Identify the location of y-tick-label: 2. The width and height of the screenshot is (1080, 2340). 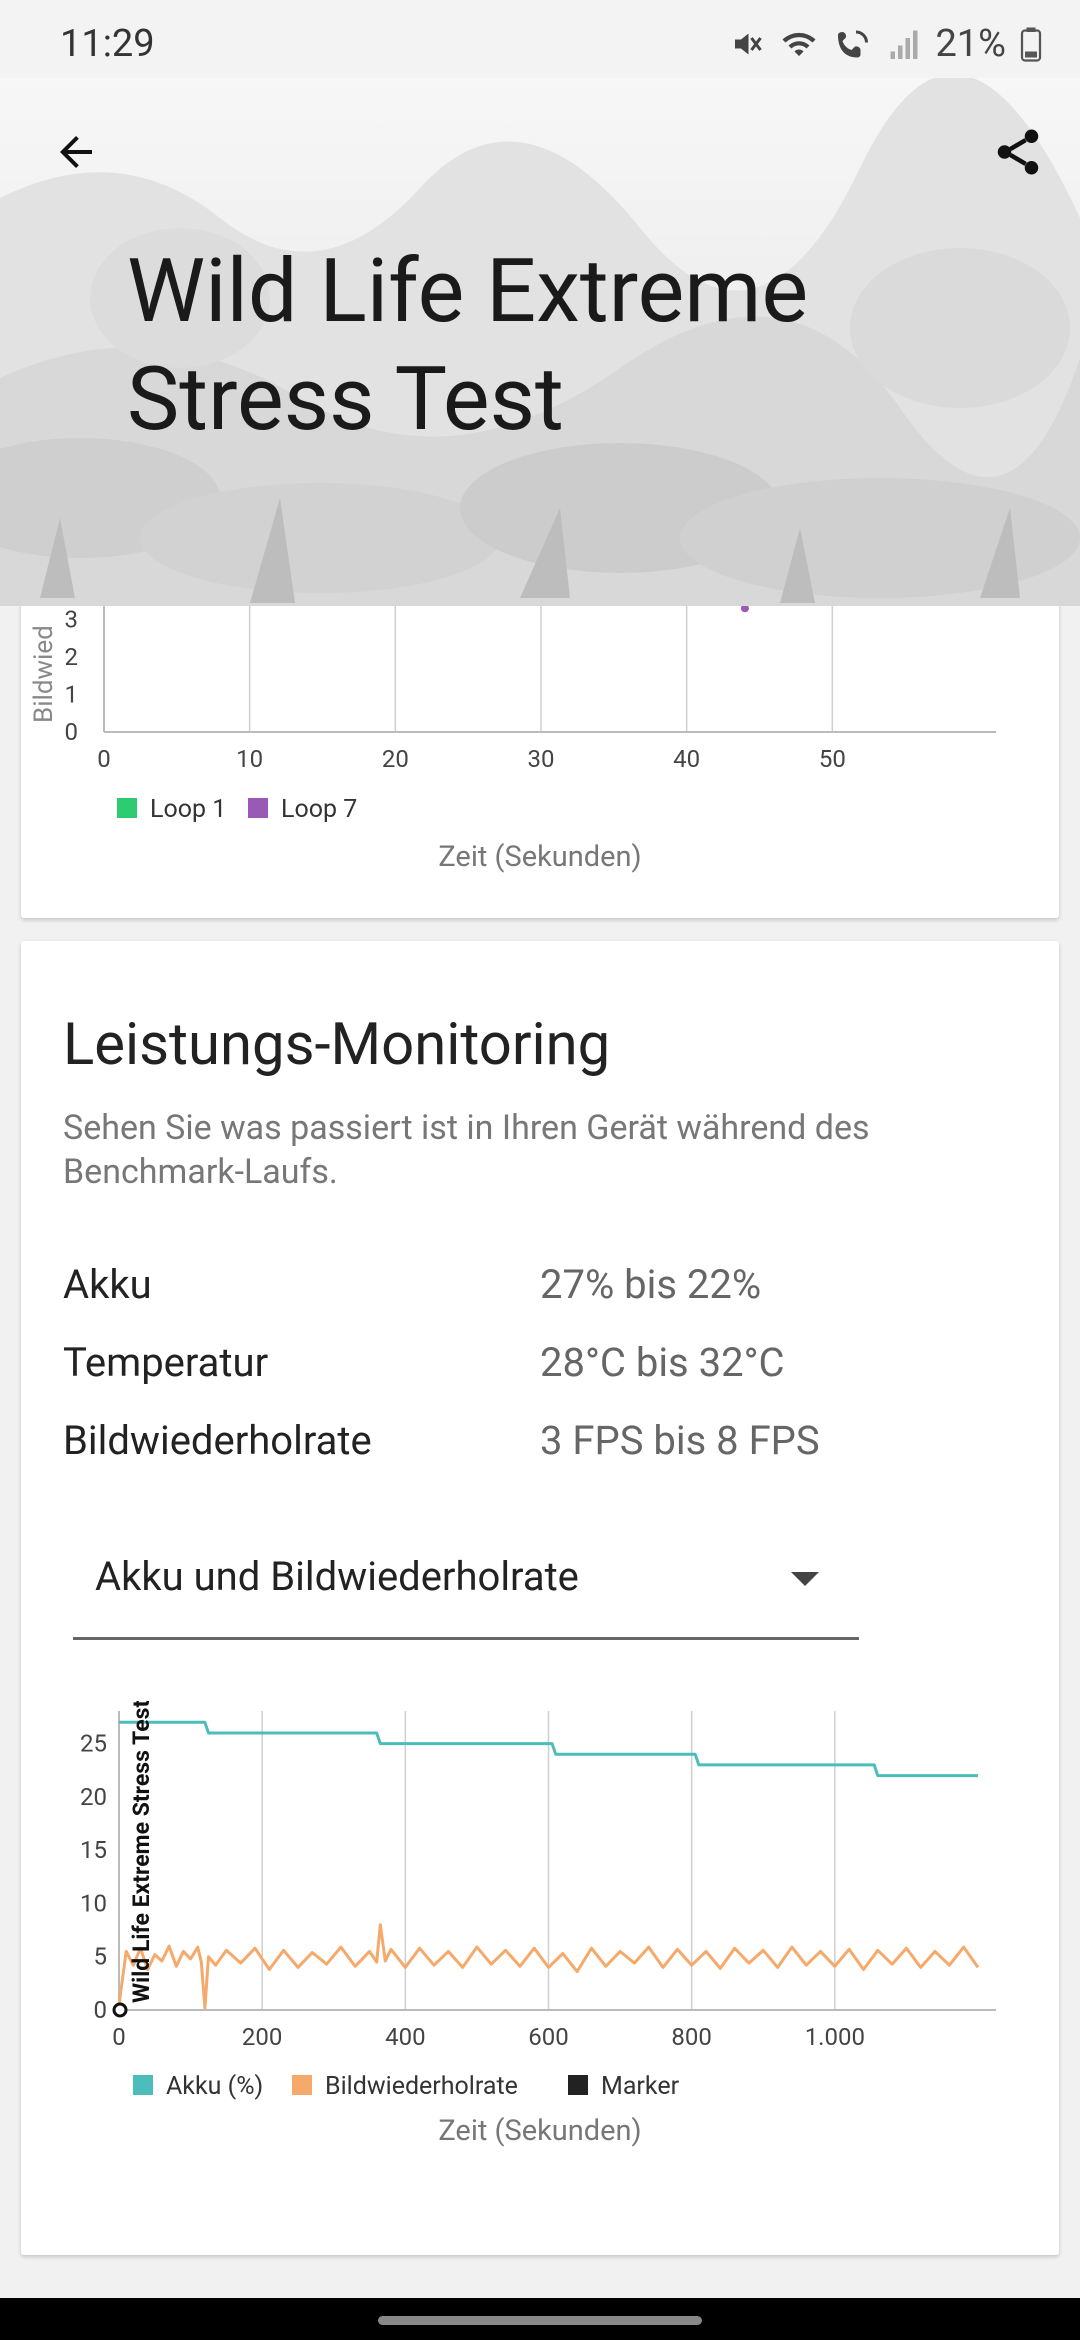
(72, 657).